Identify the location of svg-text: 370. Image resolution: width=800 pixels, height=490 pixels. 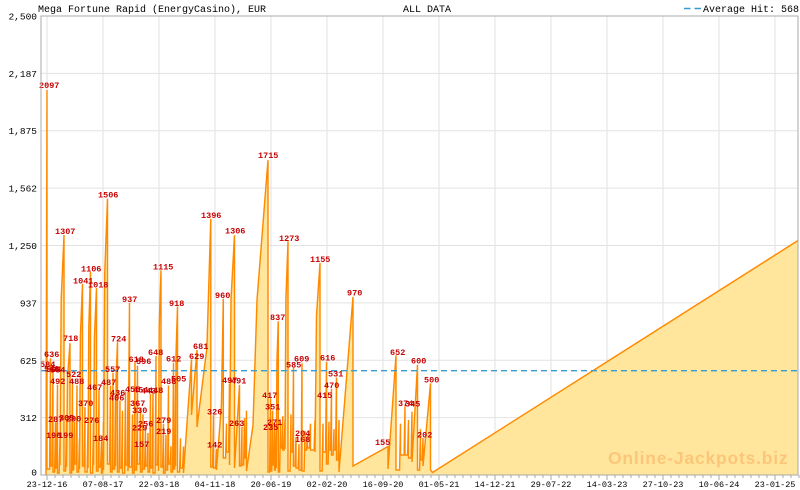
(85, 404).